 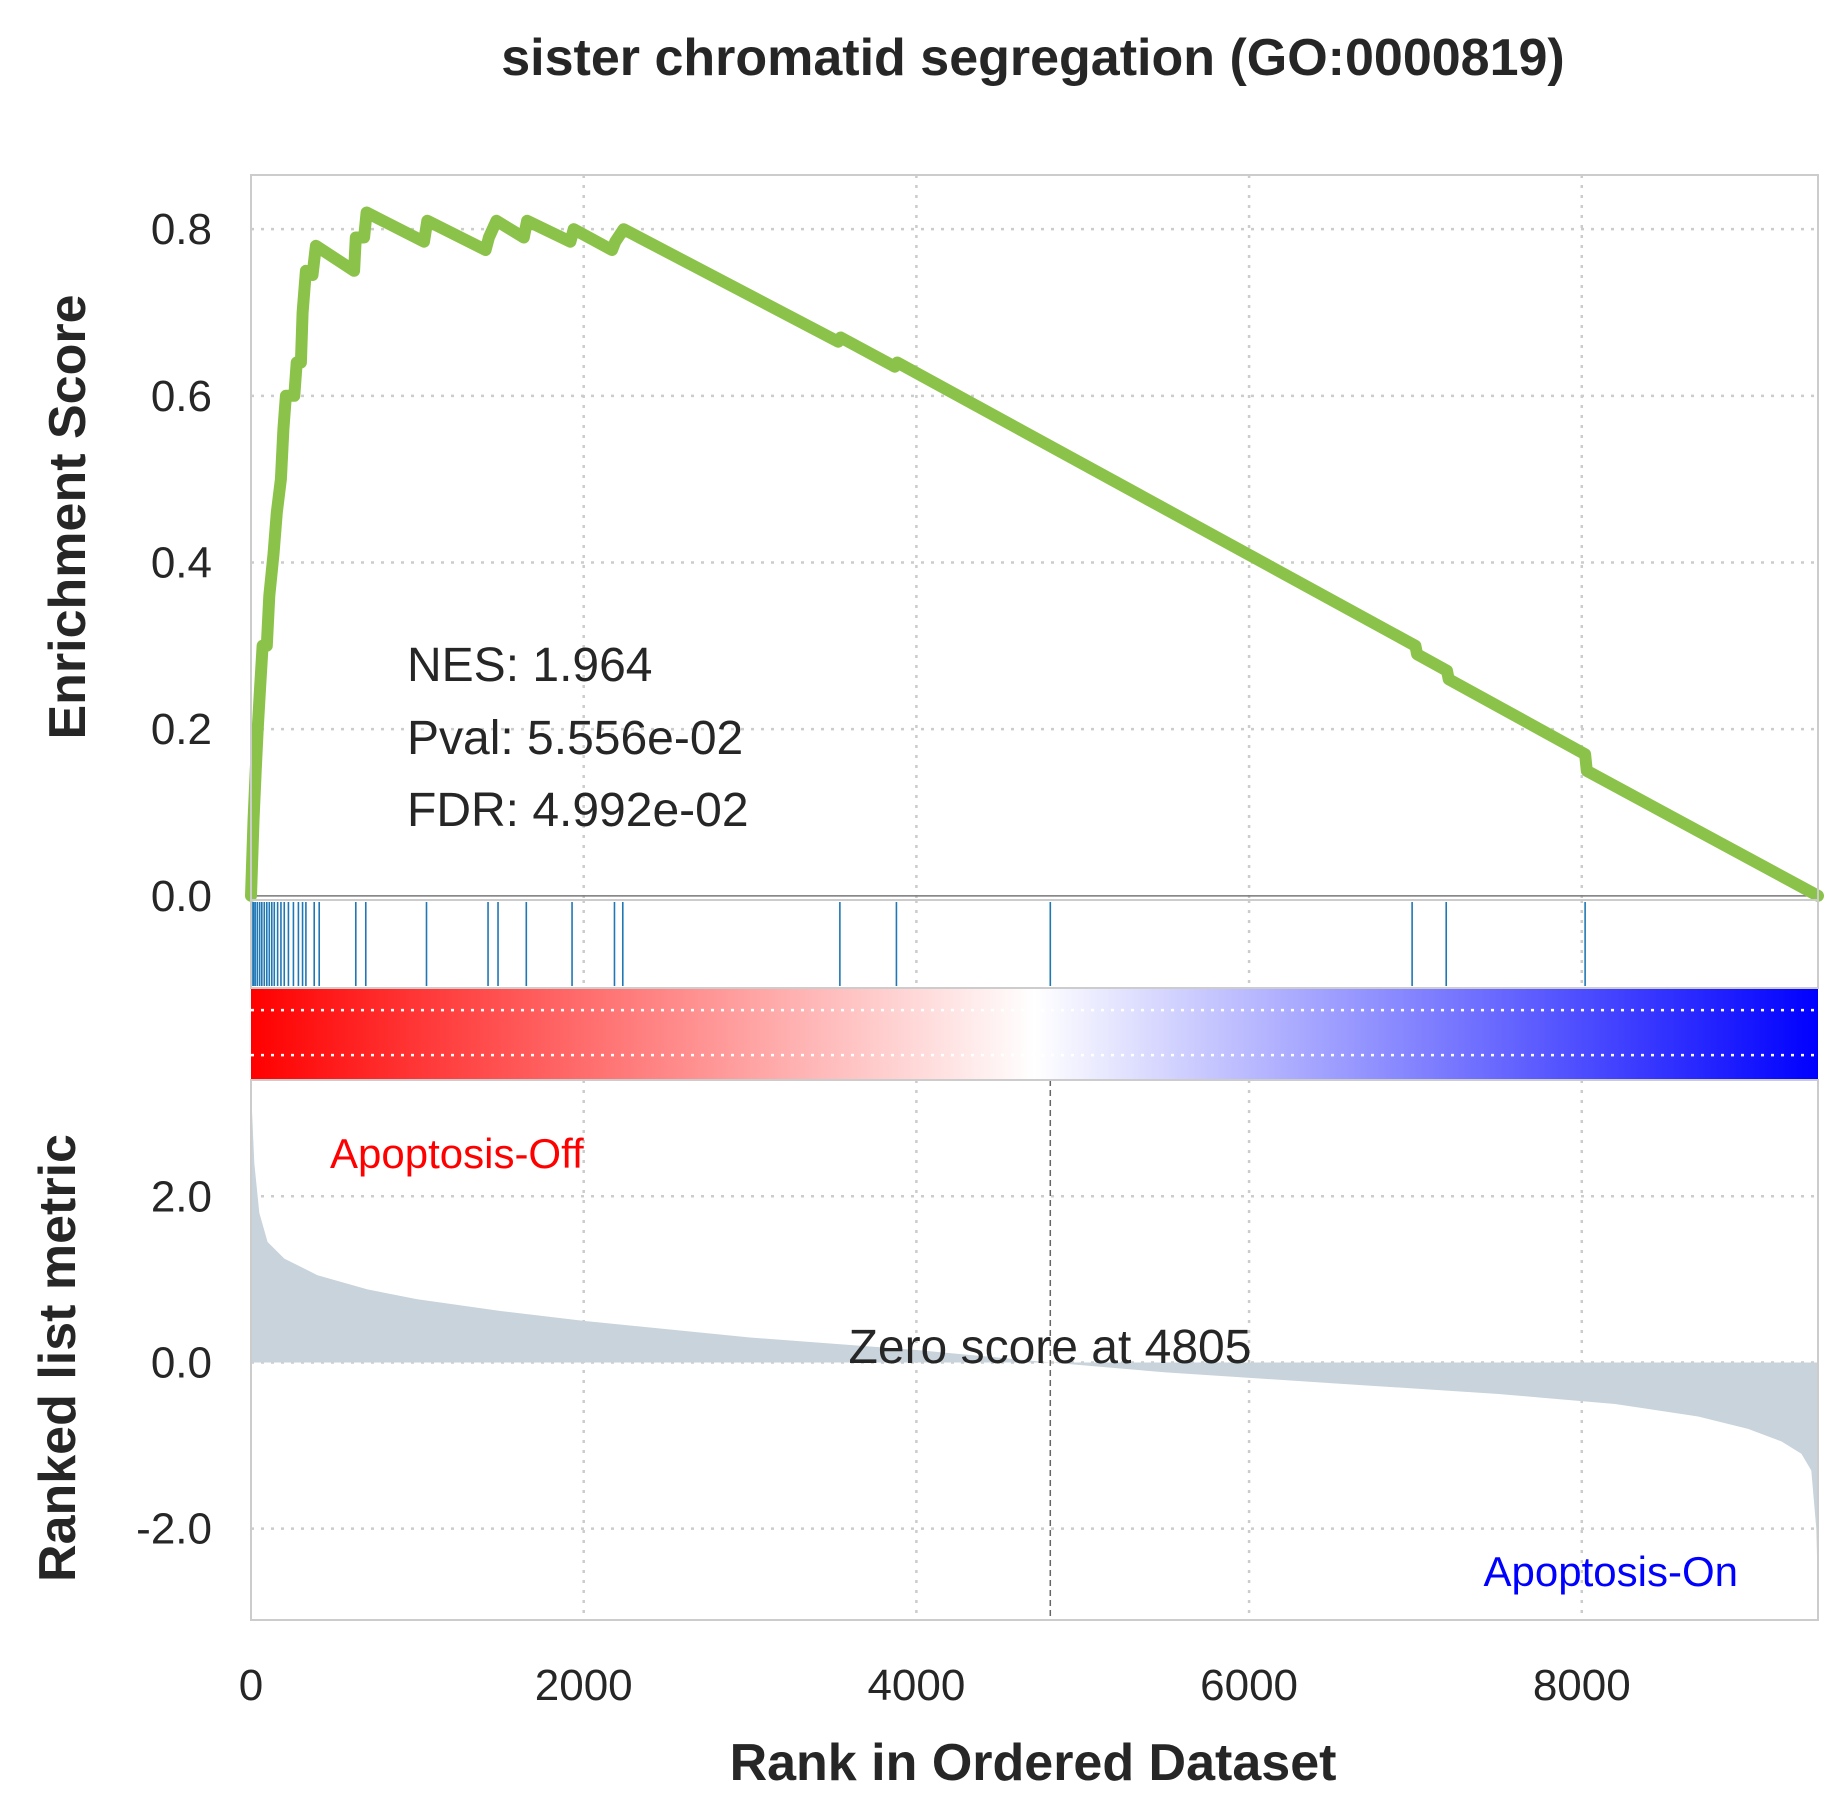 I want to click on enrichment-y-label: Enrichment Score, so click(x=68, y=516).